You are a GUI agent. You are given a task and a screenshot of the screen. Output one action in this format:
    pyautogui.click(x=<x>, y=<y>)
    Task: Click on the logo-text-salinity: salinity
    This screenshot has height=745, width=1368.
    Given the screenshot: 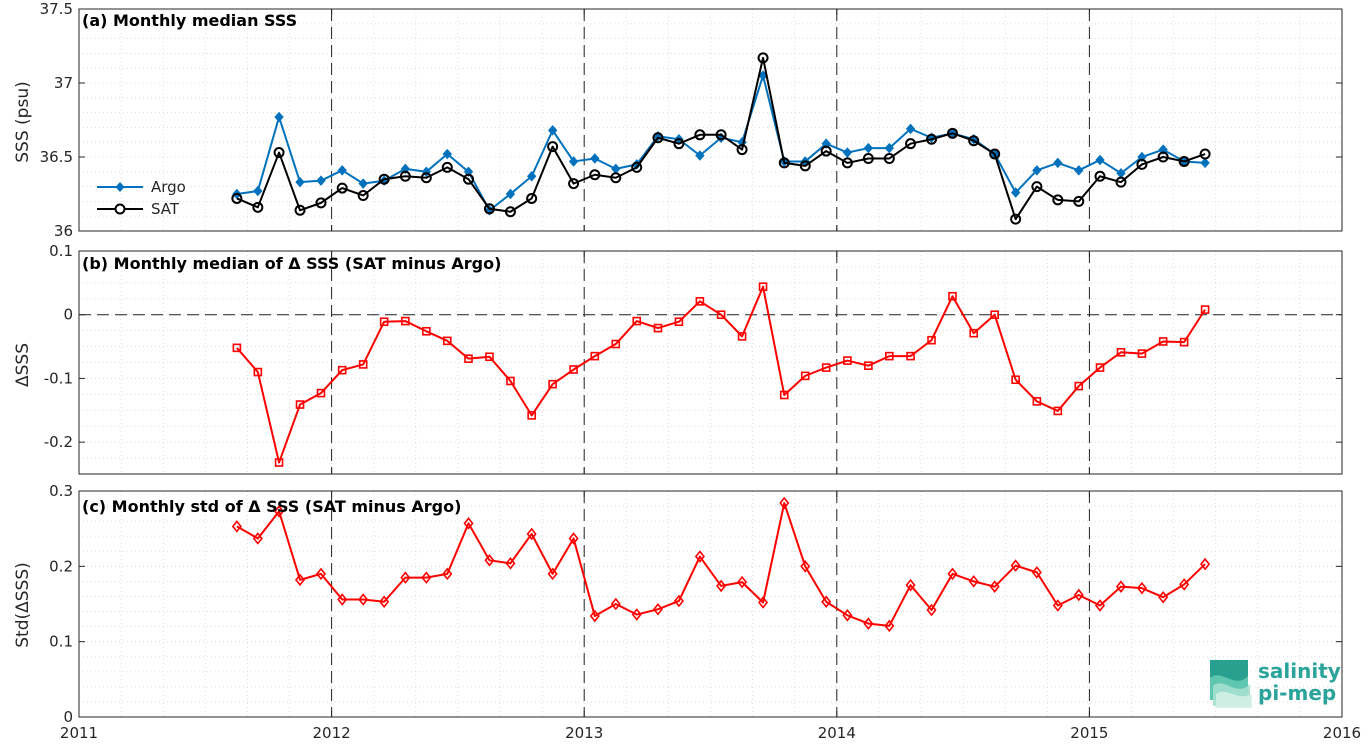 What is the action you would take?
    pyautogui.click(x=1299, y=671)
    